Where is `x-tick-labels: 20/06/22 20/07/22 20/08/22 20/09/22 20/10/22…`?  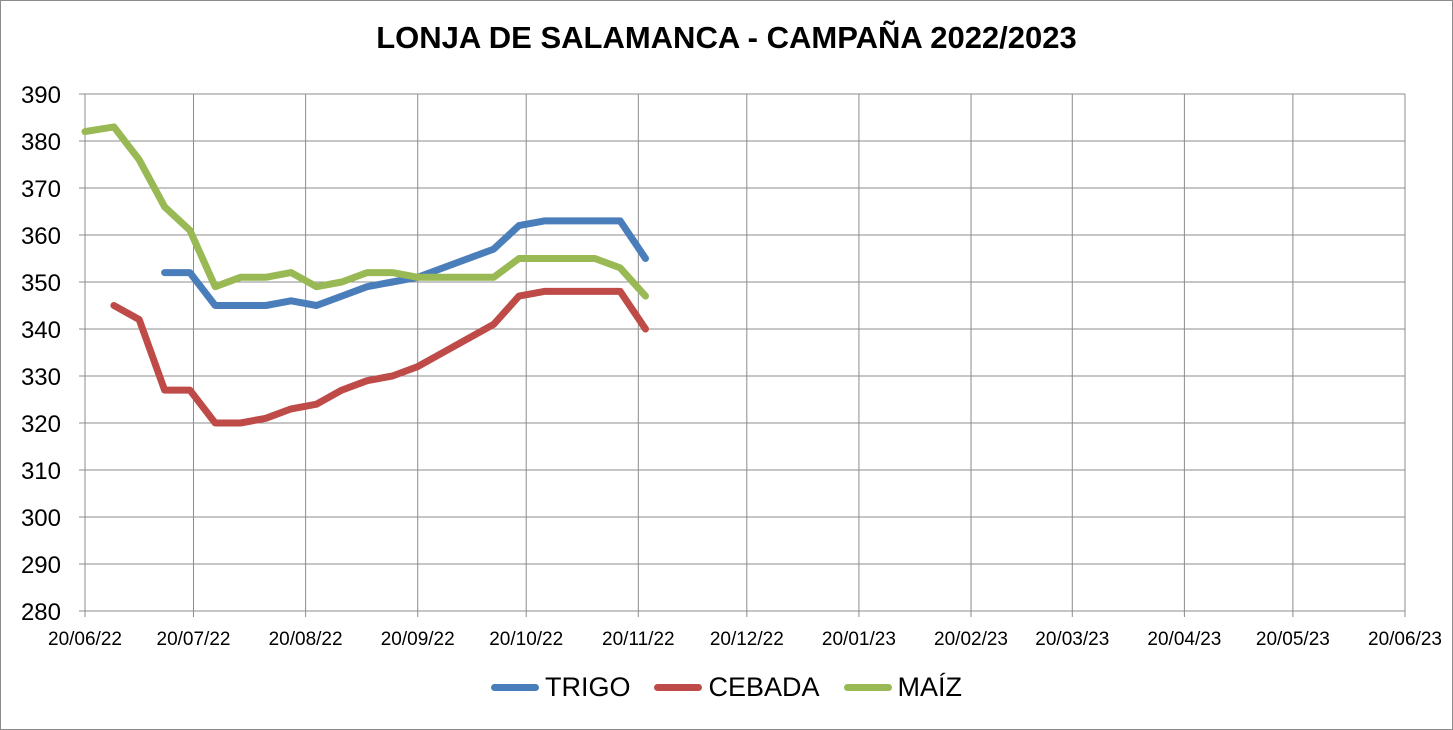
x-tick-labels: 20/06/22 20/07/22 20/08/22 20/09/22 20/10/22… is located at coordinates (745, 639).